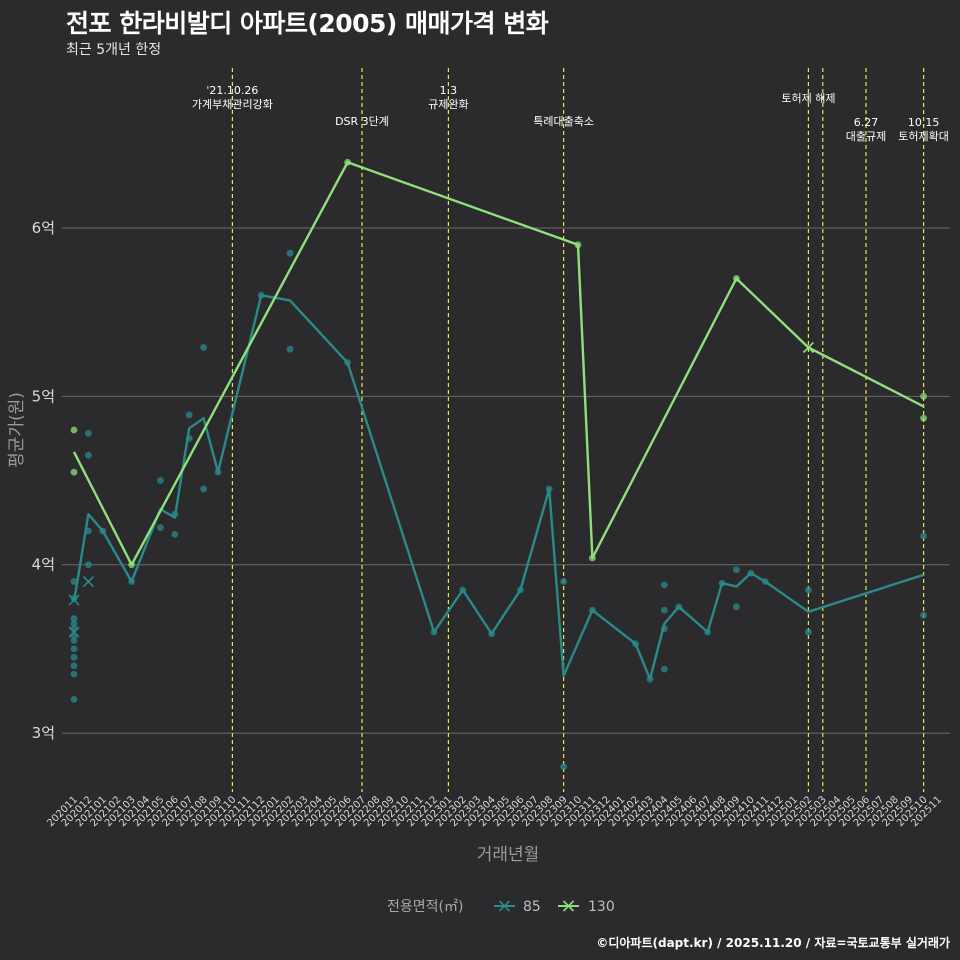 This screenshot has height=960, width=960. I want to click on event-label: 규제완화, so click(448, 104).